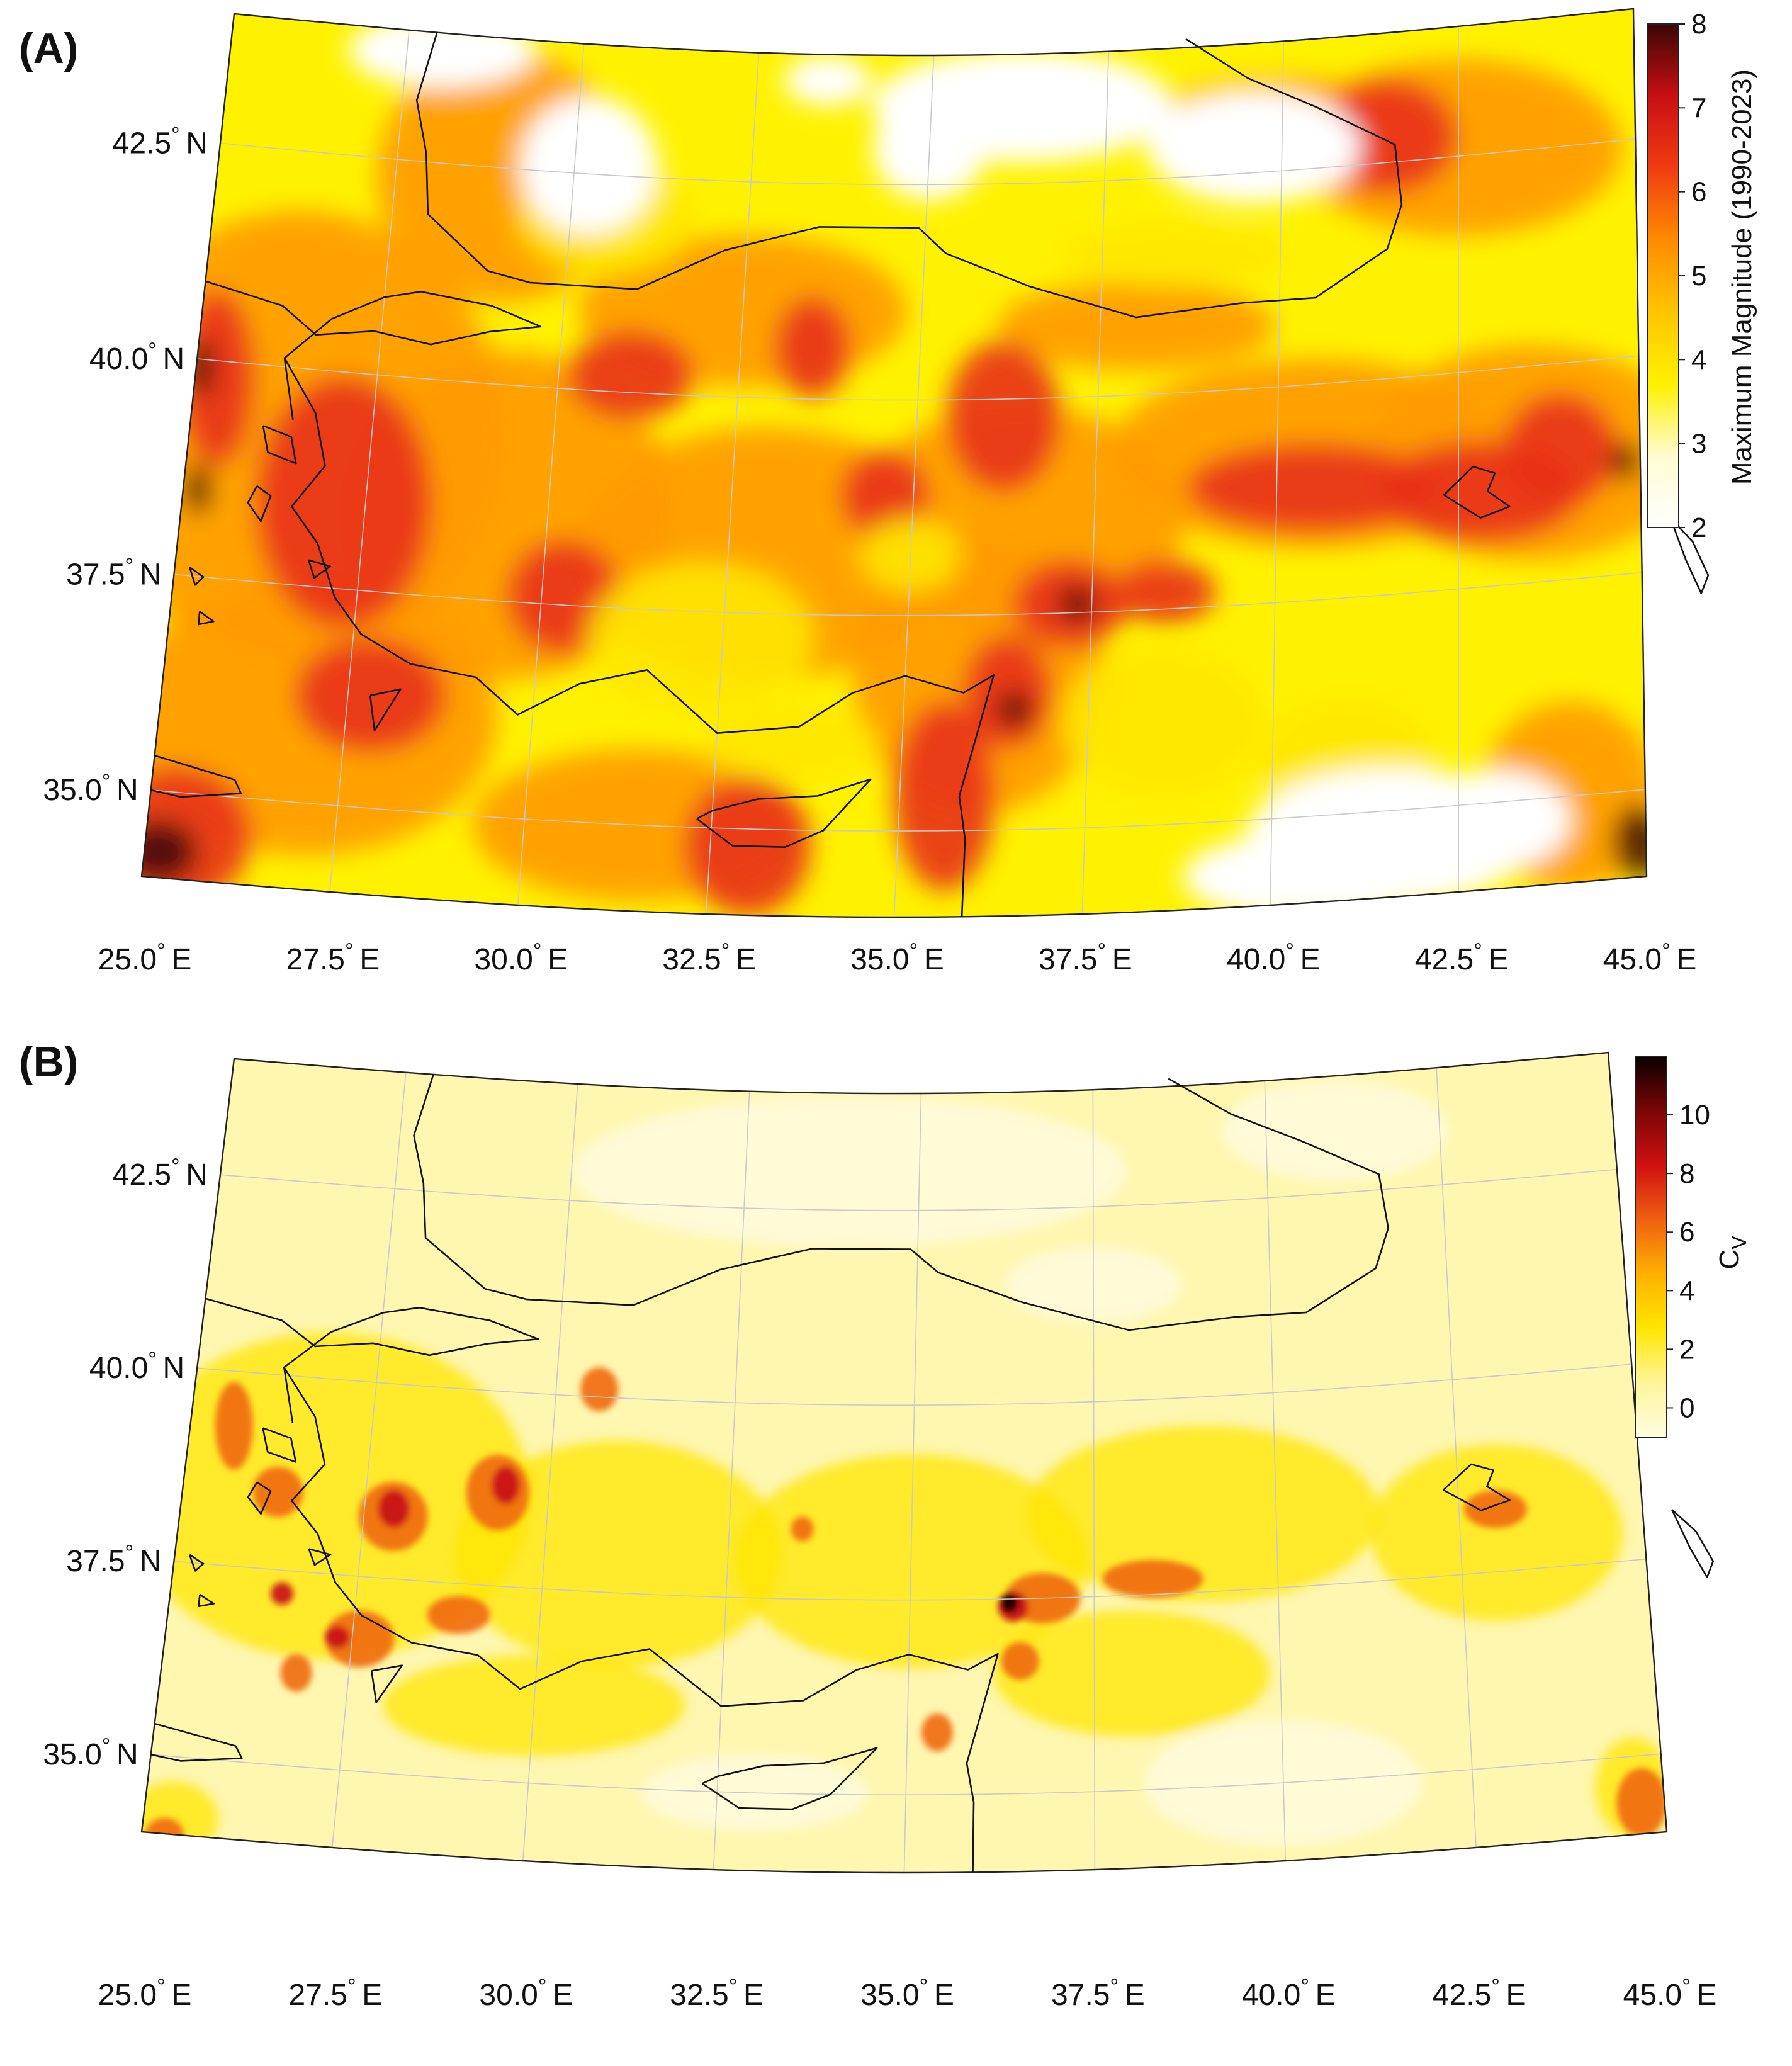 The height and width of the screenshot is (2066, 1792). I want to click on panel-a-colorbar: 8 7 6 5 4 3 2 Maximum Magnitude (1990-2023), so click(1702, 276).